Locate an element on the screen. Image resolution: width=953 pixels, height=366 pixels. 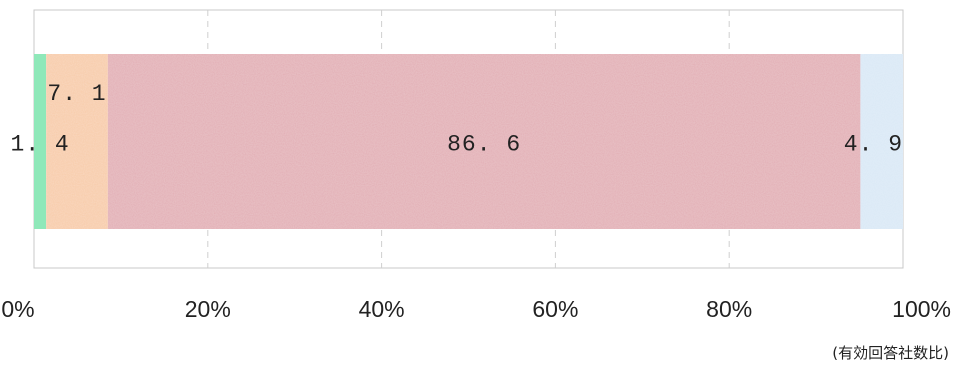
x-tick-label: 80% is located at coordinates (729, 309).